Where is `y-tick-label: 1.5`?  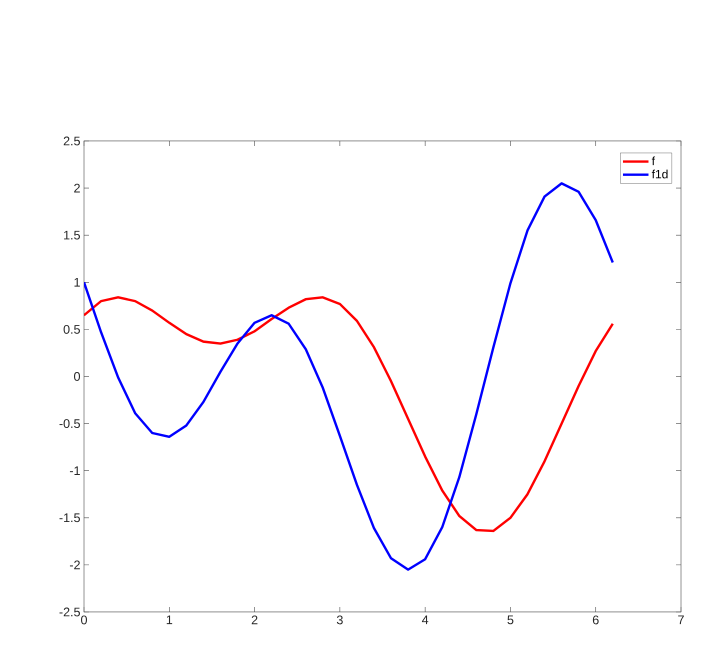 y-tick-label: 1.5 is located at coordinates (72, 235).